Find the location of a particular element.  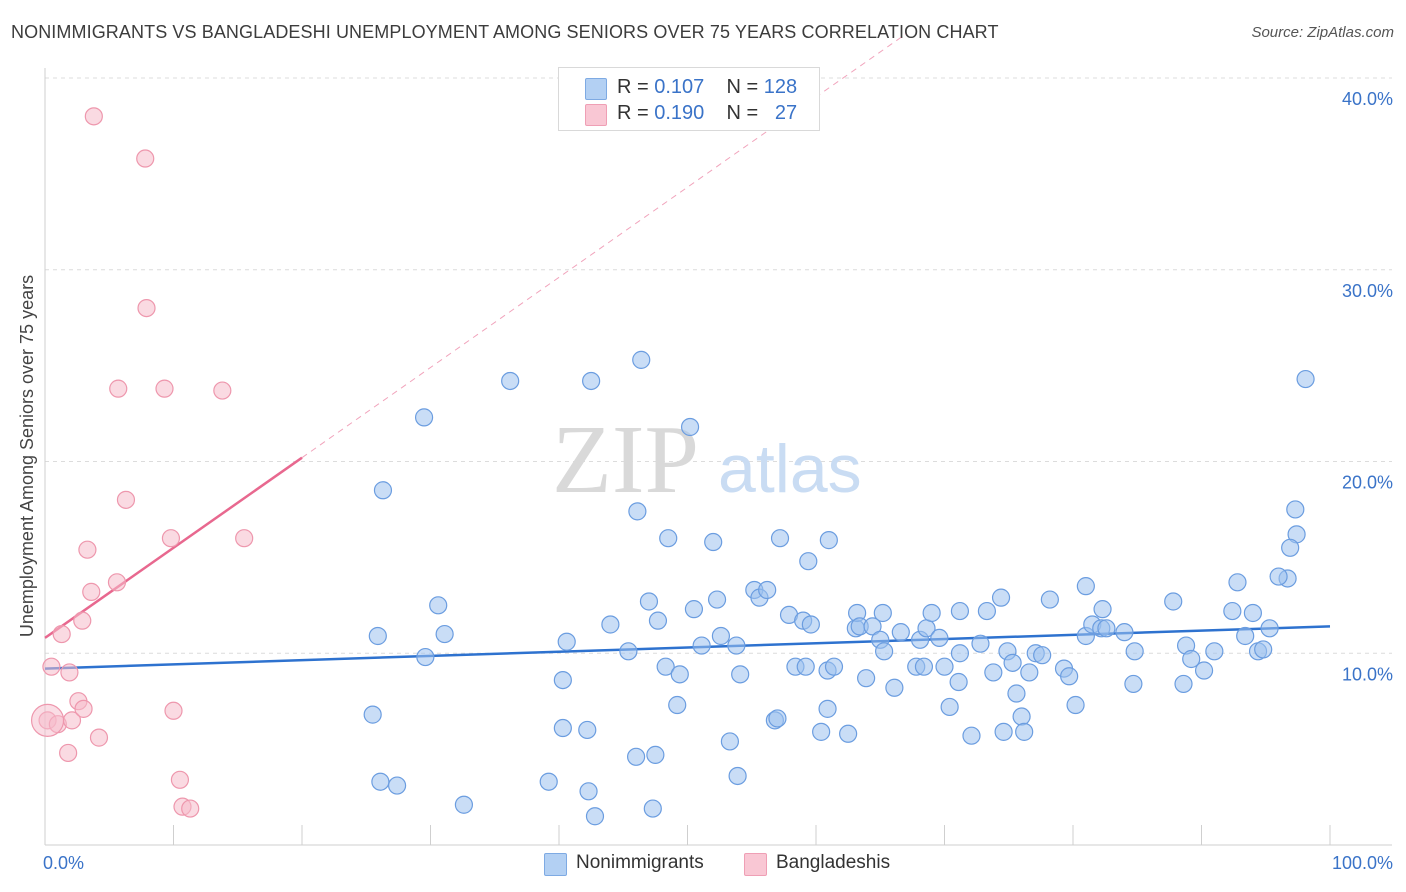

bottom-legend-label-bangladeshis: Bangladeshis is located at coordinates (833, 862).